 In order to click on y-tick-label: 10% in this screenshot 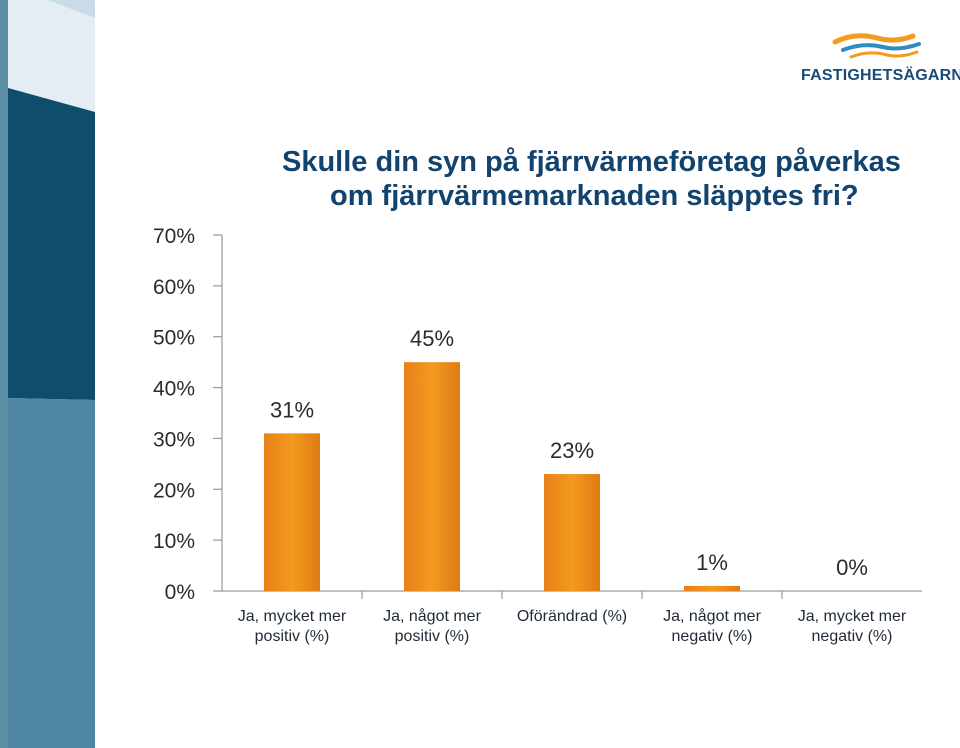, I will do `click(174, 541)`.